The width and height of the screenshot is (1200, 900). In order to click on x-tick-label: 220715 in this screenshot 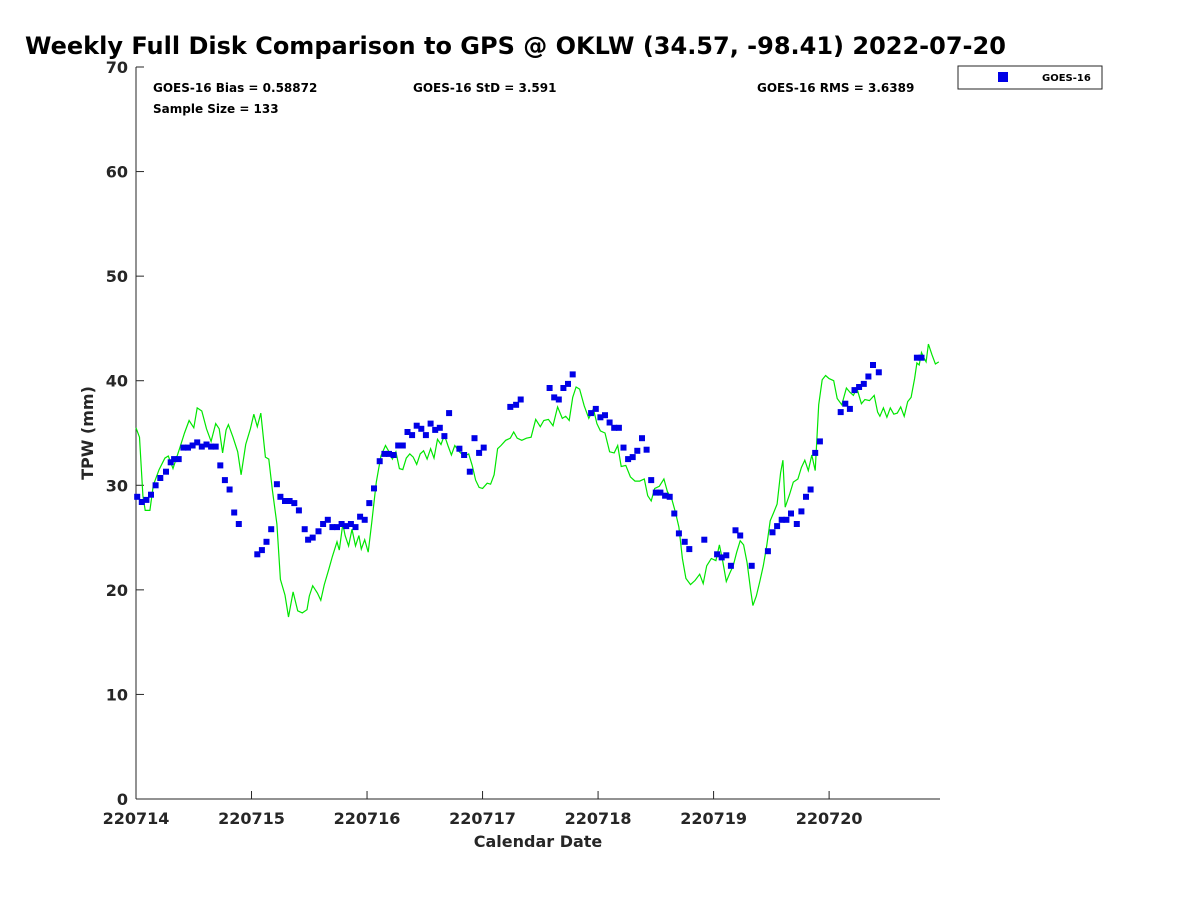, I will do `click(251, 818)`.